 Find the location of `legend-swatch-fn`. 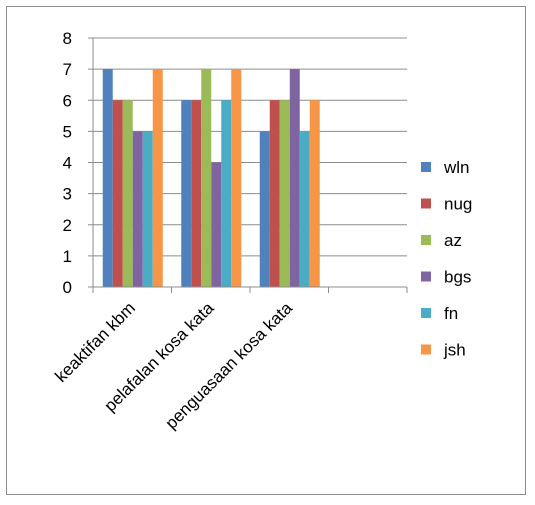

legend-swatch-fn is located at coordinates (426, 313).